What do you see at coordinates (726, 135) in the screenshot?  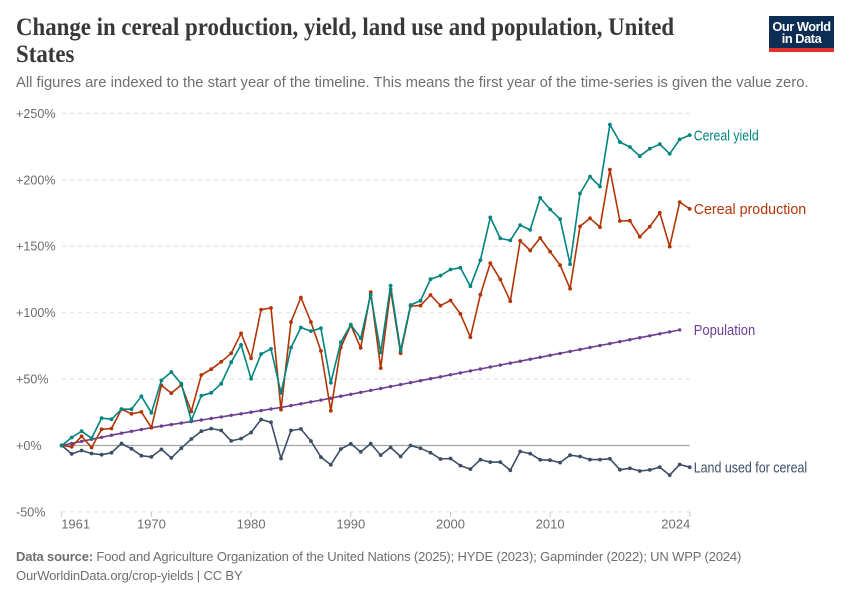 I see `svg-text: Cereal yield` at bounding box center [726, 135].